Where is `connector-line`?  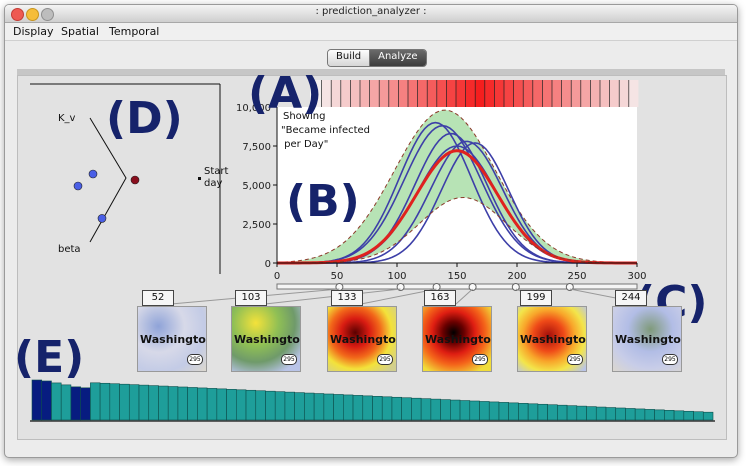 connector-line is located at coordinates (464, 296).